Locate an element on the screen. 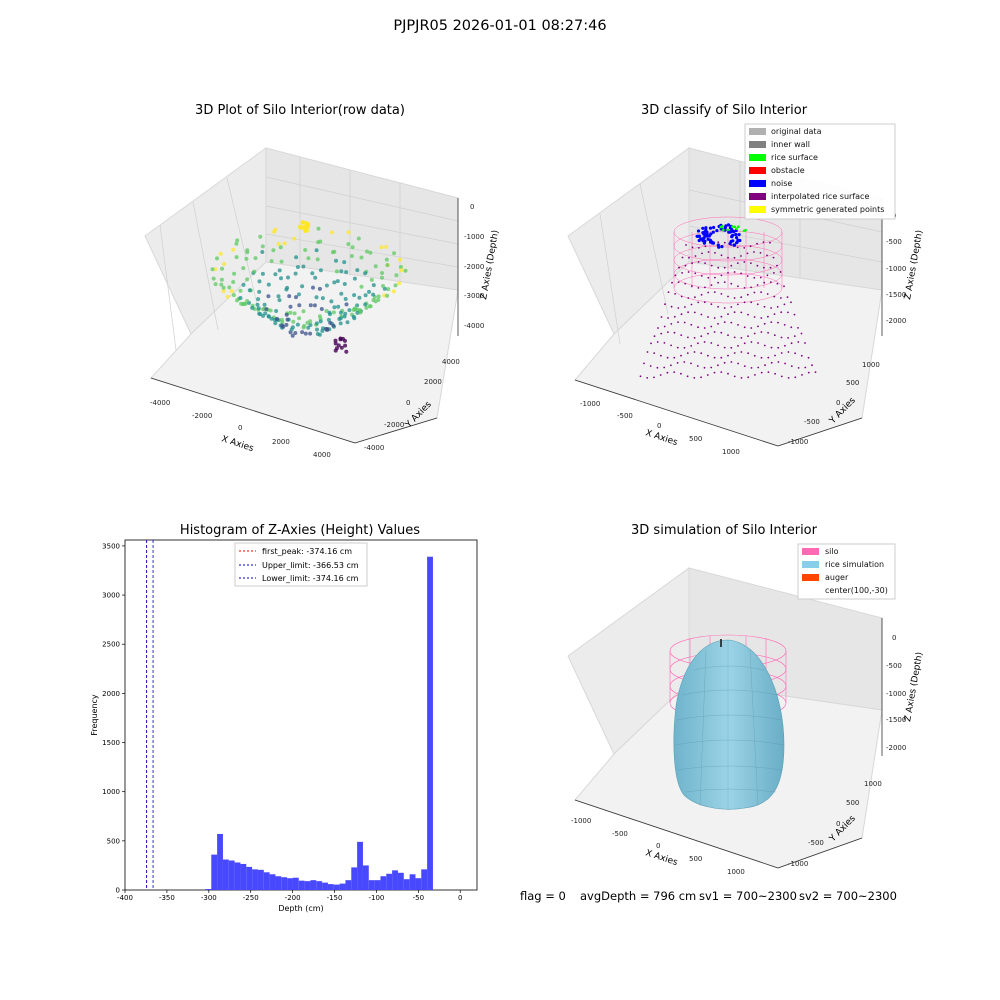 The height and width of the screenshot is (1000, 1000). p1-ztick: -4000 is located at coordinates (474, 326).